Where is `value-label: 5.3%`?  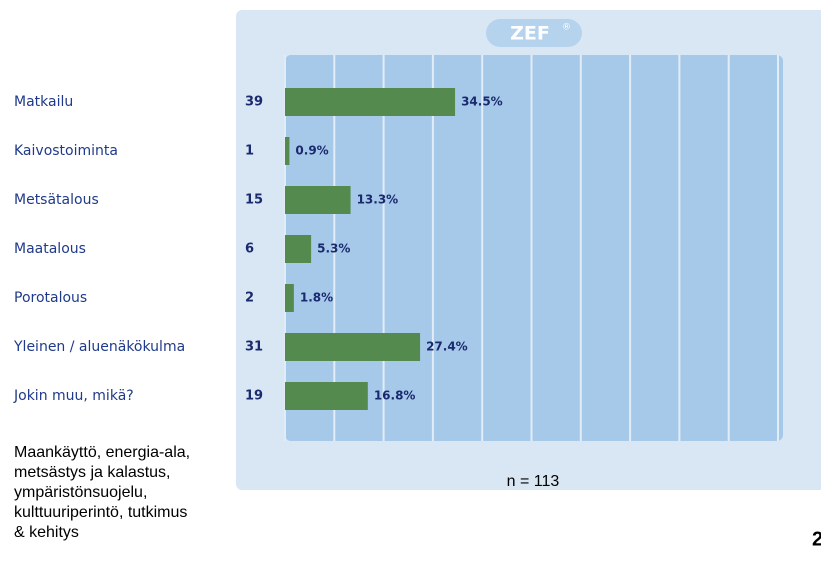
value-label: 5.3% is located at coordinates (333, 249).